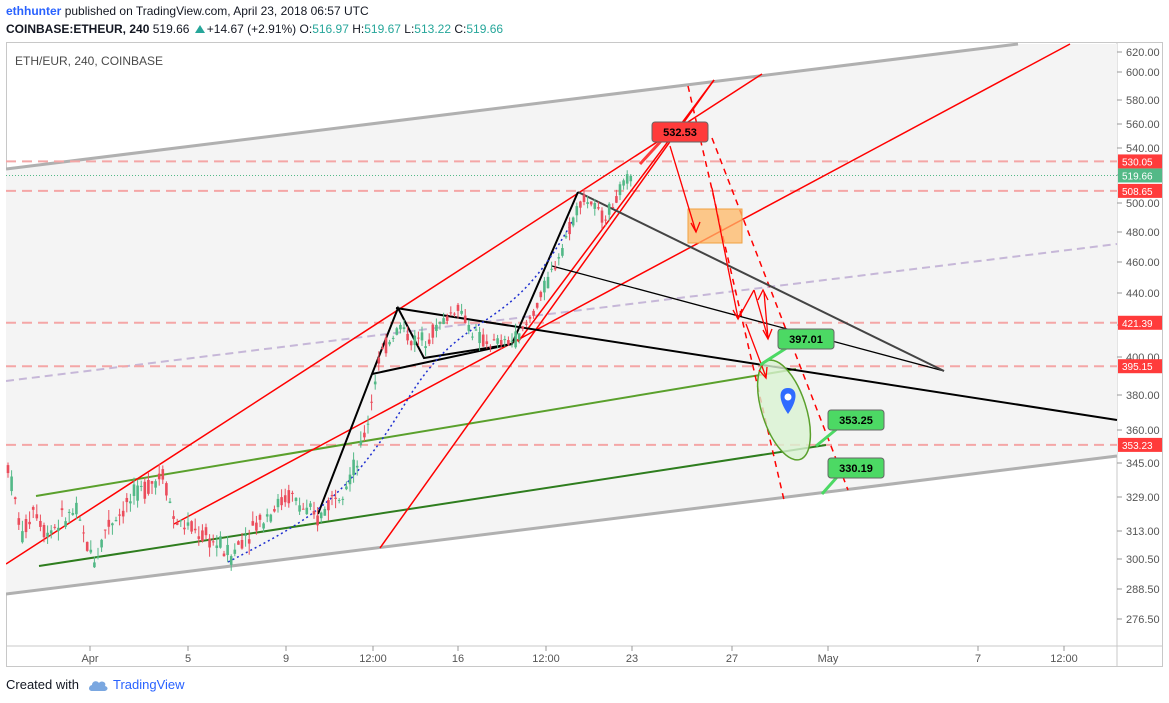 The image size is (1169, 703). I want to click on price-tag-label: 519.66, so click(1137, 176).